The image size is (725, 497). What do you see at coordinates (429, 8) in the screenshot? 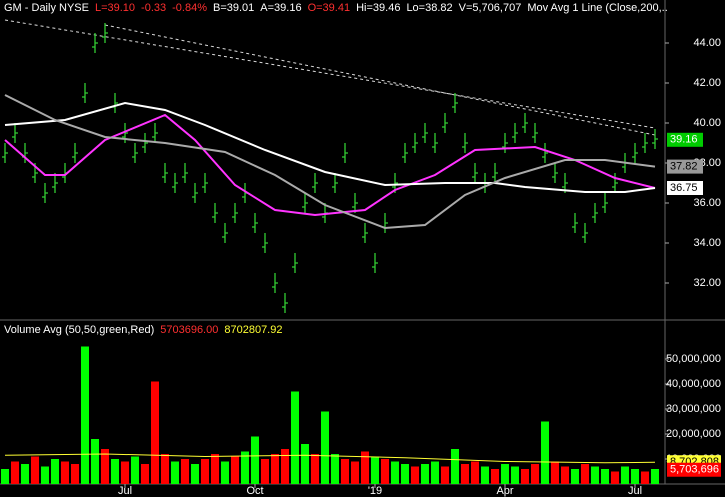
I see `header-item: Lo=38.82` at bounding box center [429, 8].